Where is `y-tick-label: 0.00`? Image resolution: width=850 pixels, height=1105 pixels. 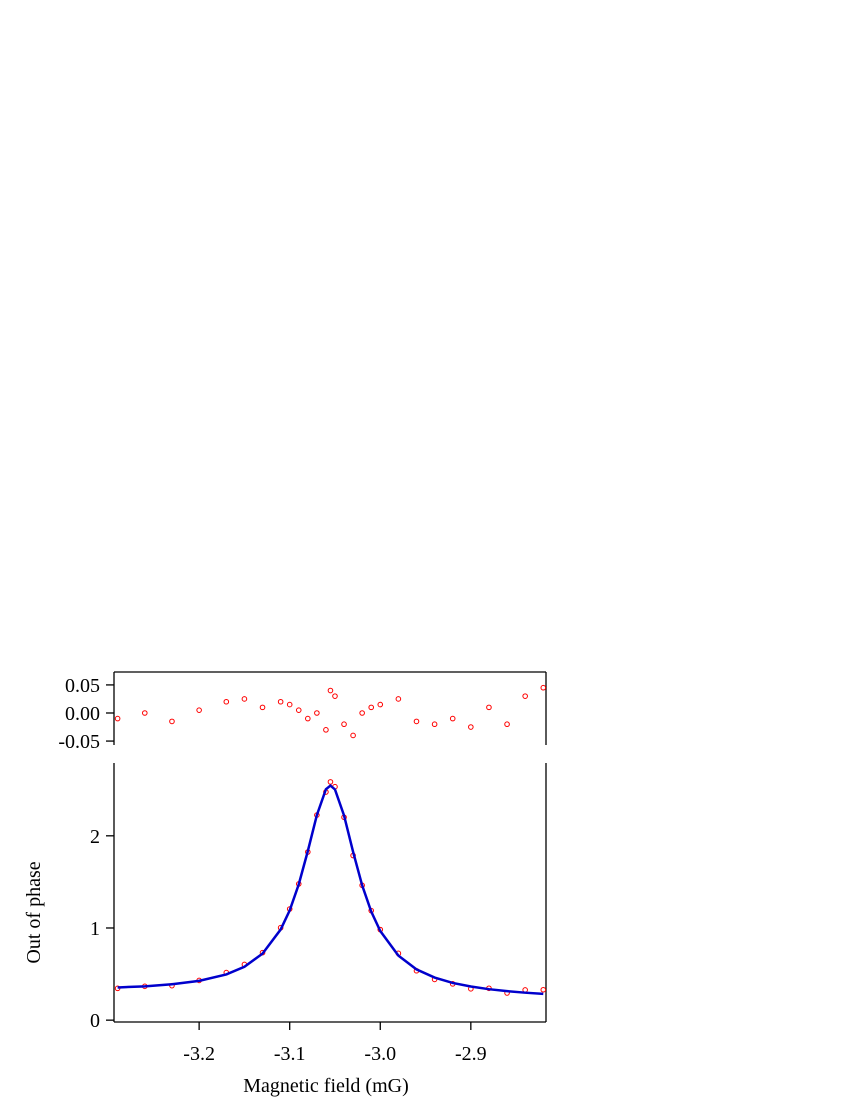
y-tick-label: 0.00 is located at coordinates (82, 714).